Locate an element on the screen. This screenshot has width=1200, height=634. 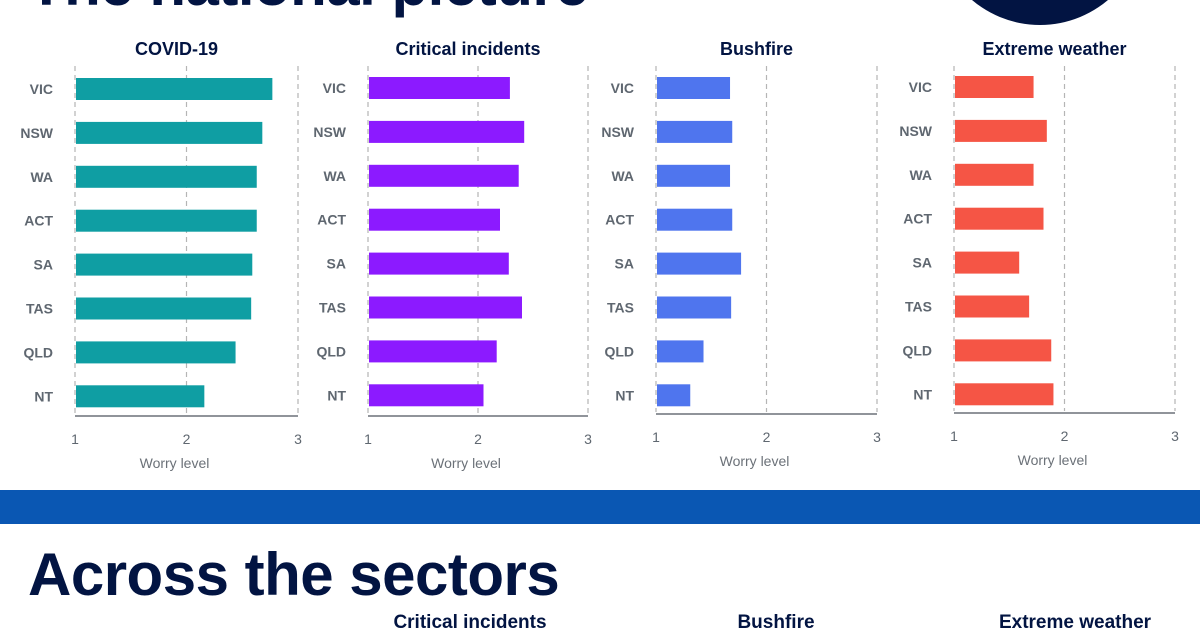
partial-chart-title: Critical incidents is located at coordinates (470, 622).